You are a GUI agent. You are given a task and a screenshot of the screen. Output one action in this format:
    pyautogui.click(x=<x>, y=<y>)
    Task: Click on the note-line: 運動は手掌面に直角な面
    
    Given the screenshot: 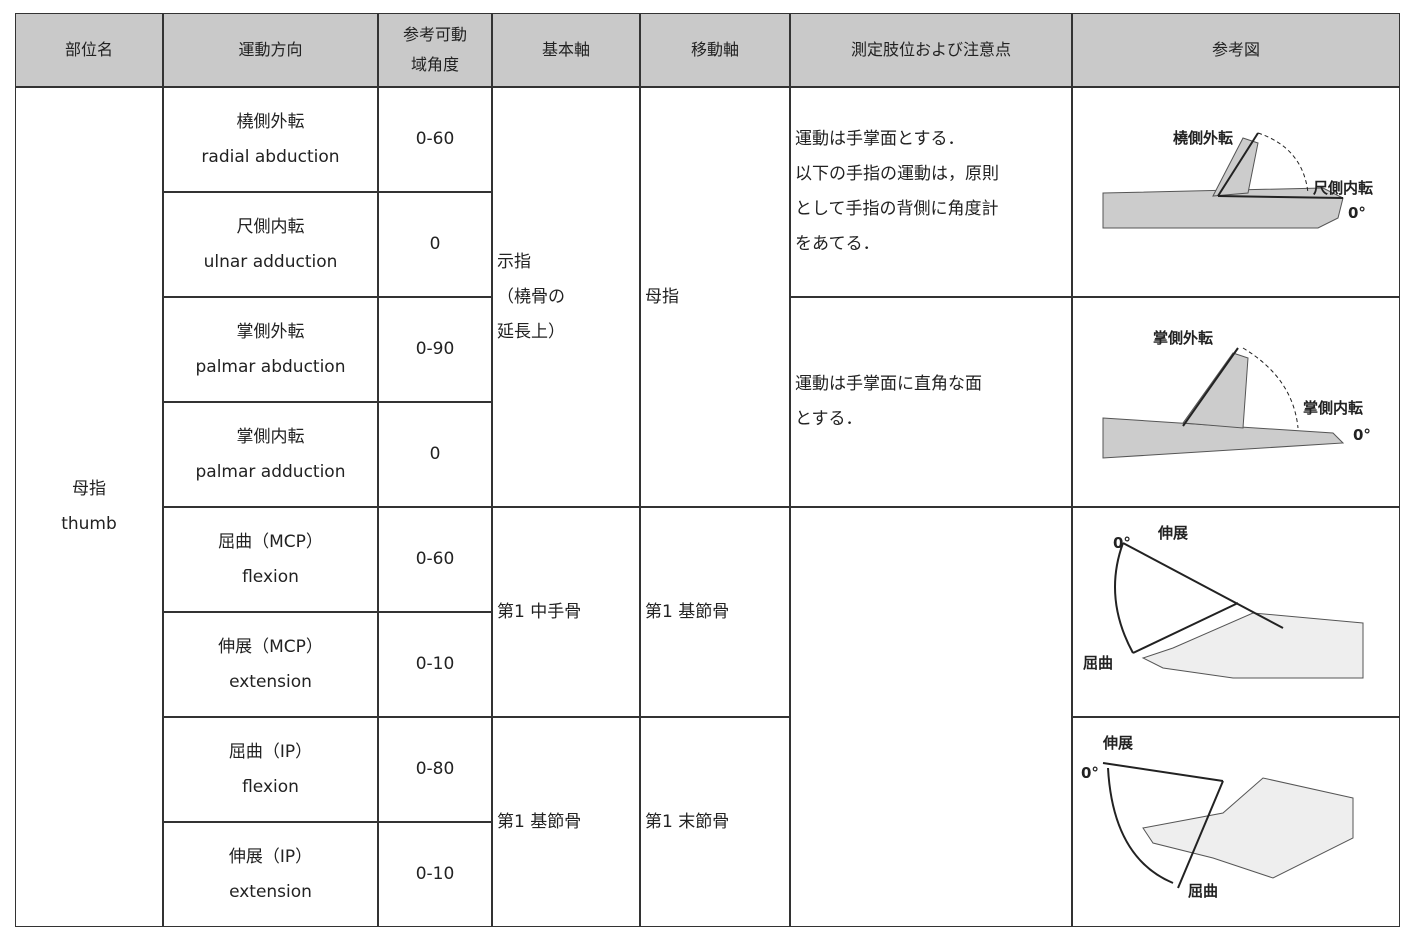 What is the action you would take?
    pyautogui.click(x=888, y=384)
    